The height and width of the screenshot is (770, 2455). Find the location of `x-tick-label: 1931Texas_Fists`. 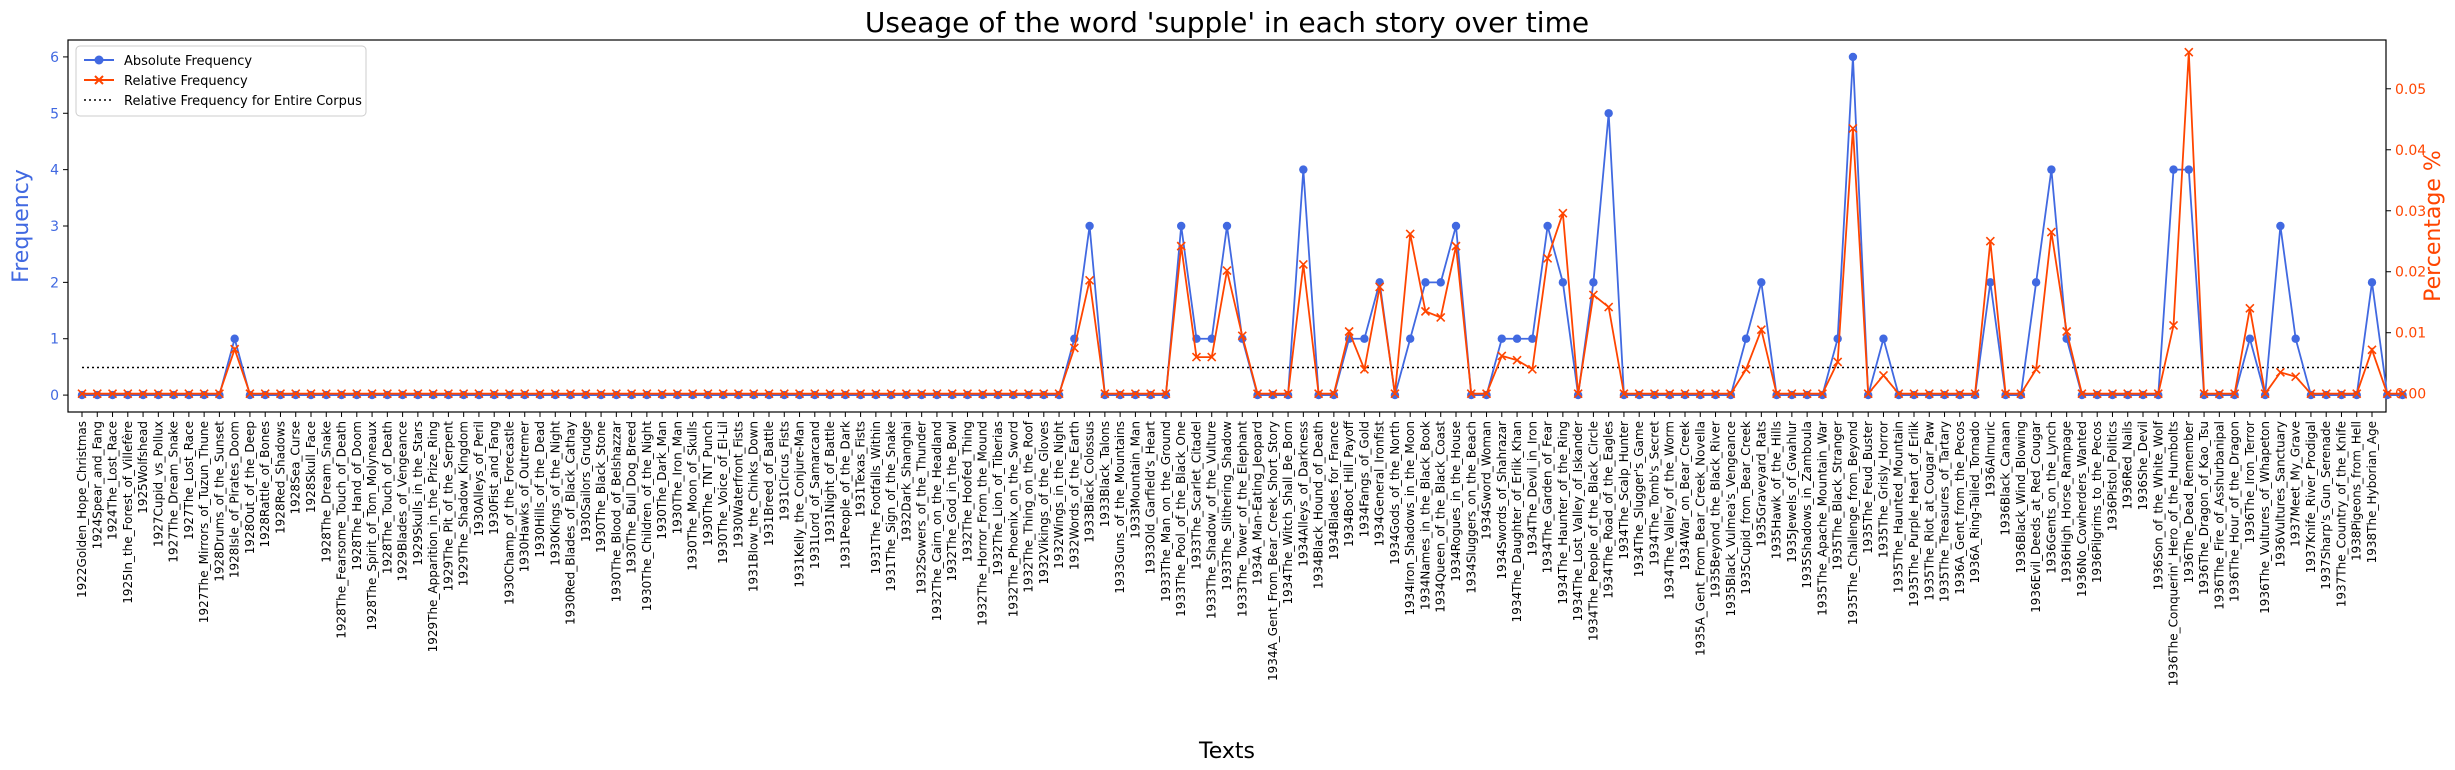

x-tick-label: 1931Texas_Fists is located at coordinates (861, 469).